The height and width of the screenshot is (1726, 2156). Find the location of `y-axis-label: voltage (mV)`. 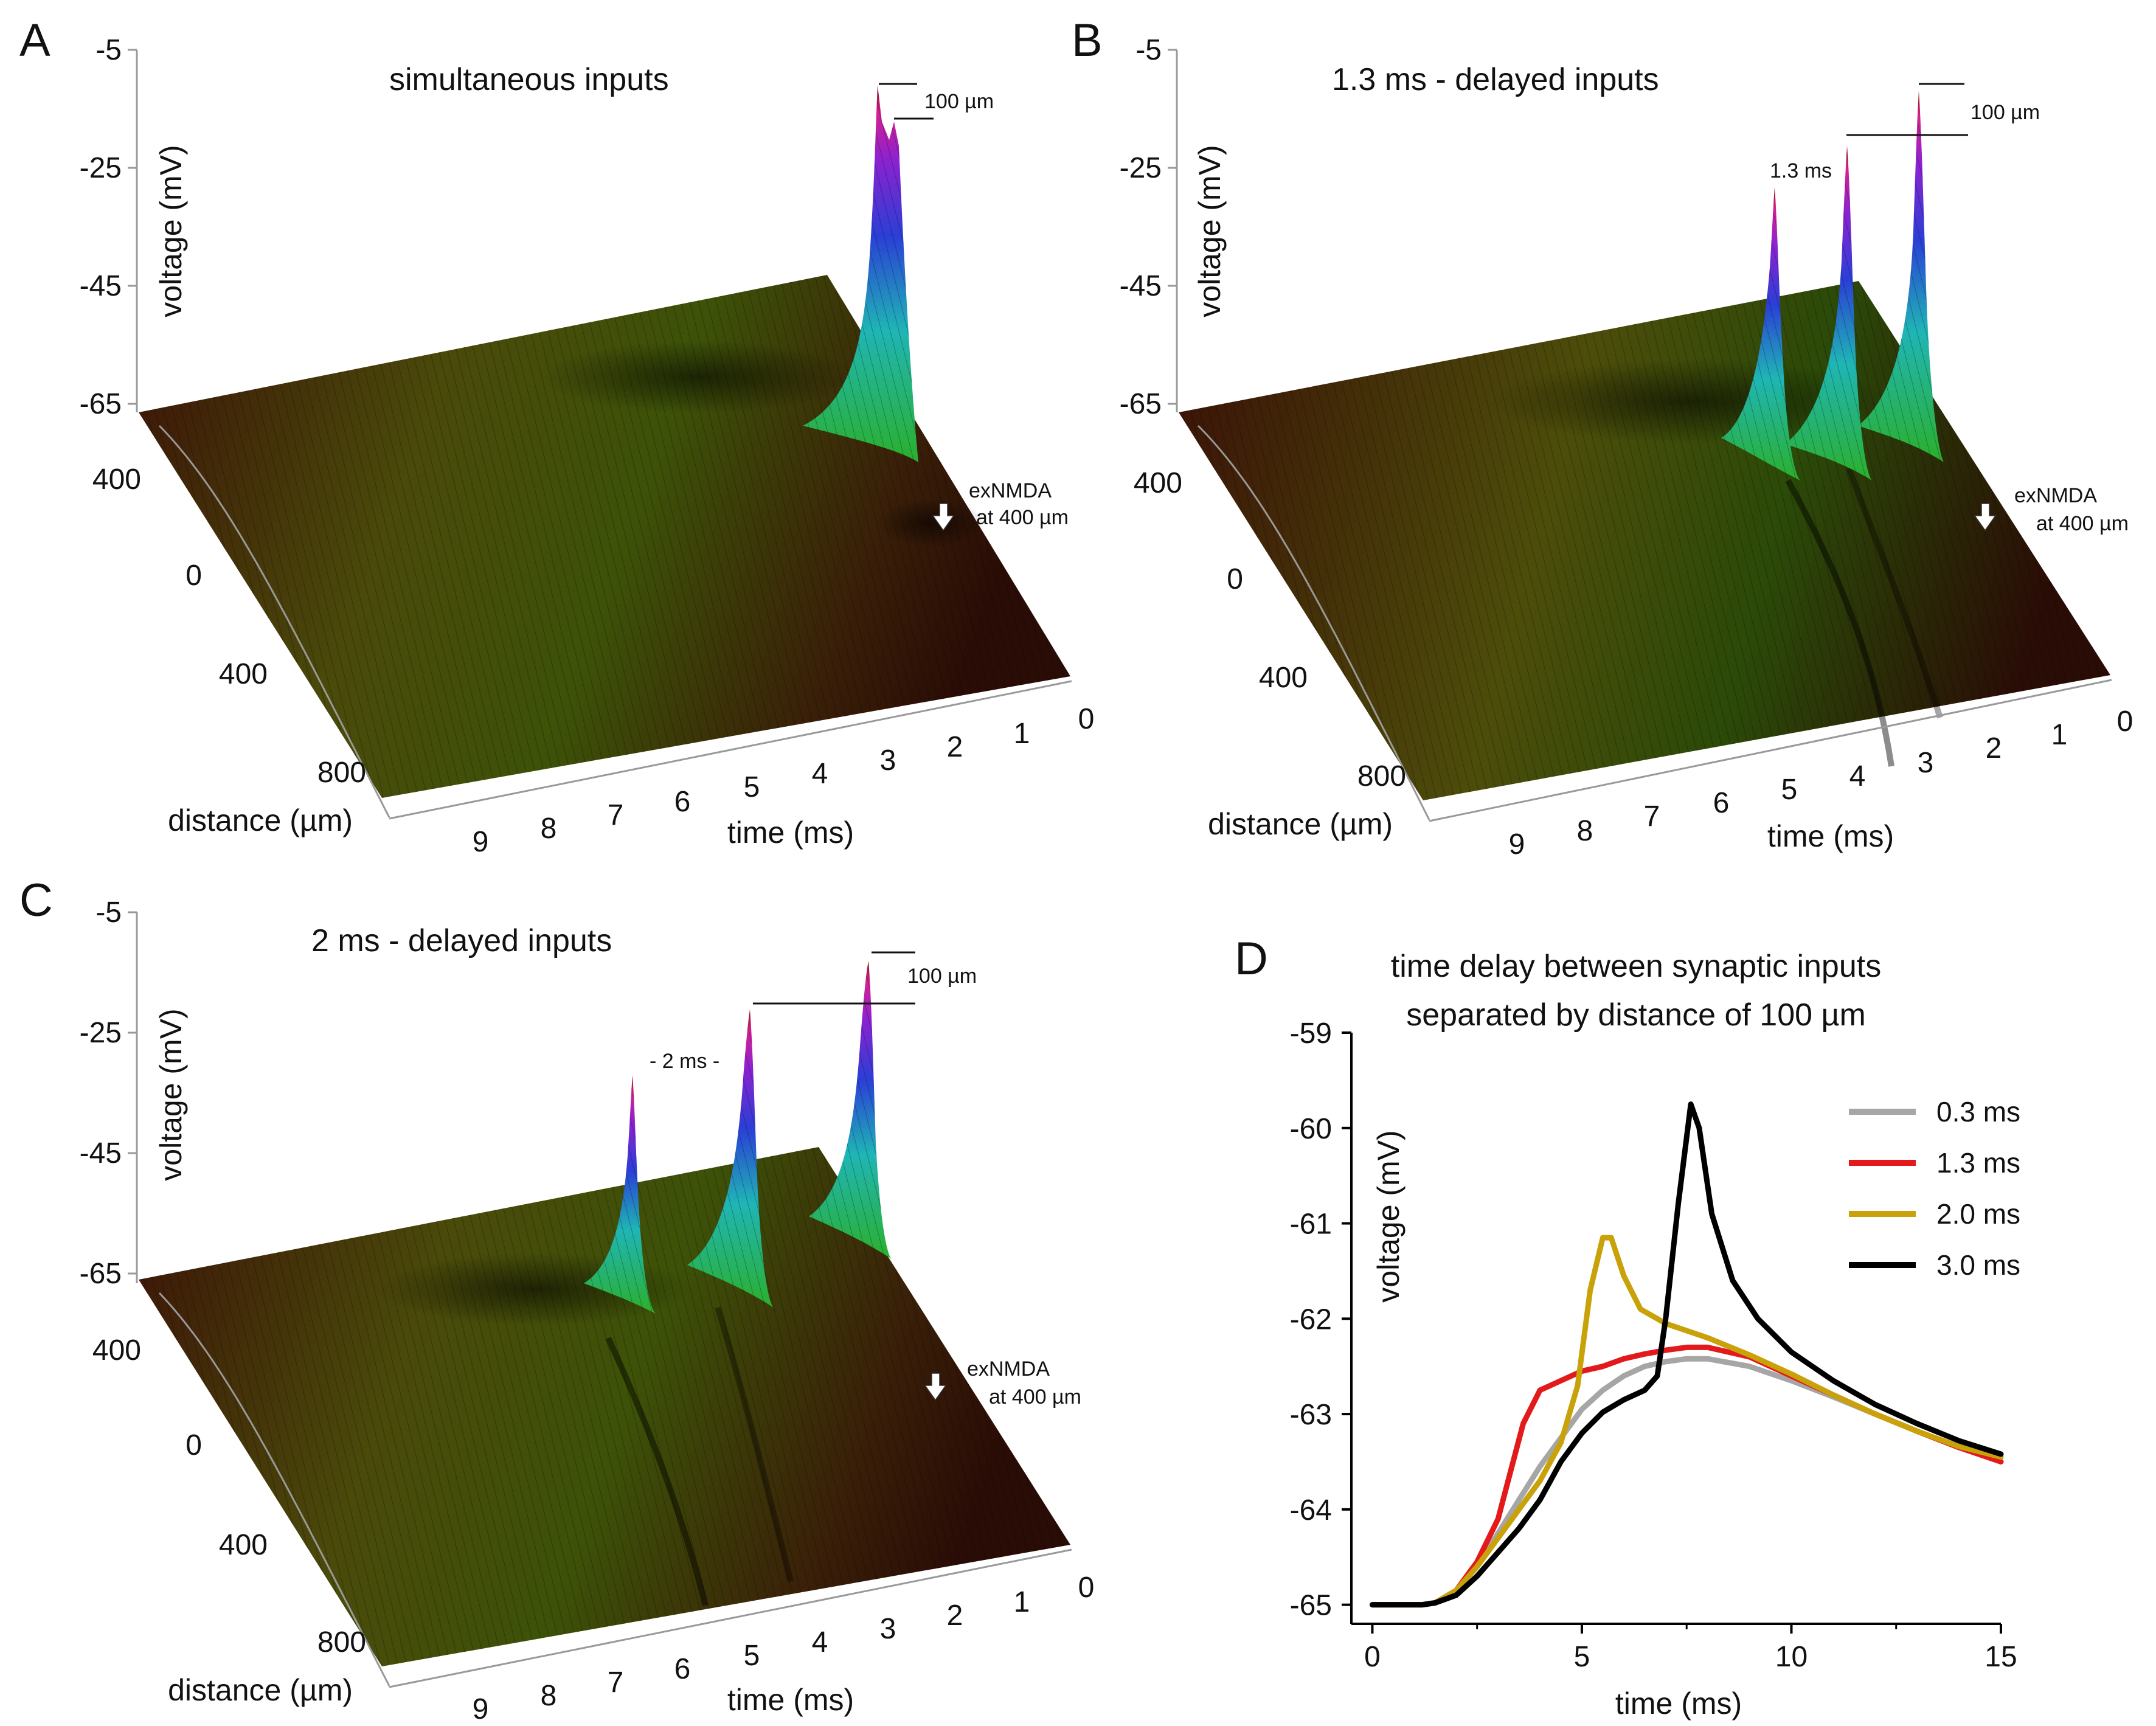

y-axis-label: voltage (mV) is located at coordinates (1388, 1216).